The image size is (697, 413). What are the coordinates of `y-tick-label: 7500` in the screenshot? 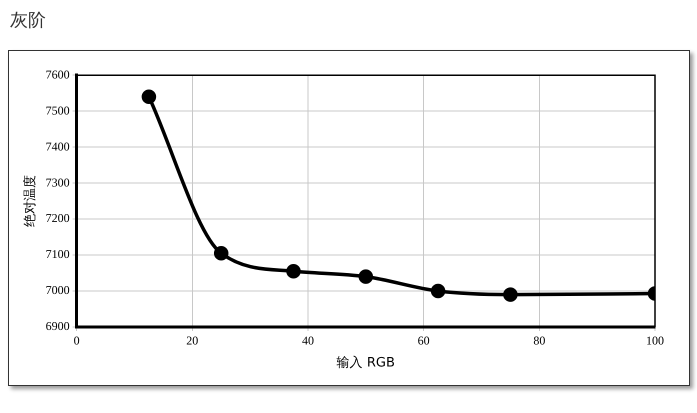 It's located at (58, 110).